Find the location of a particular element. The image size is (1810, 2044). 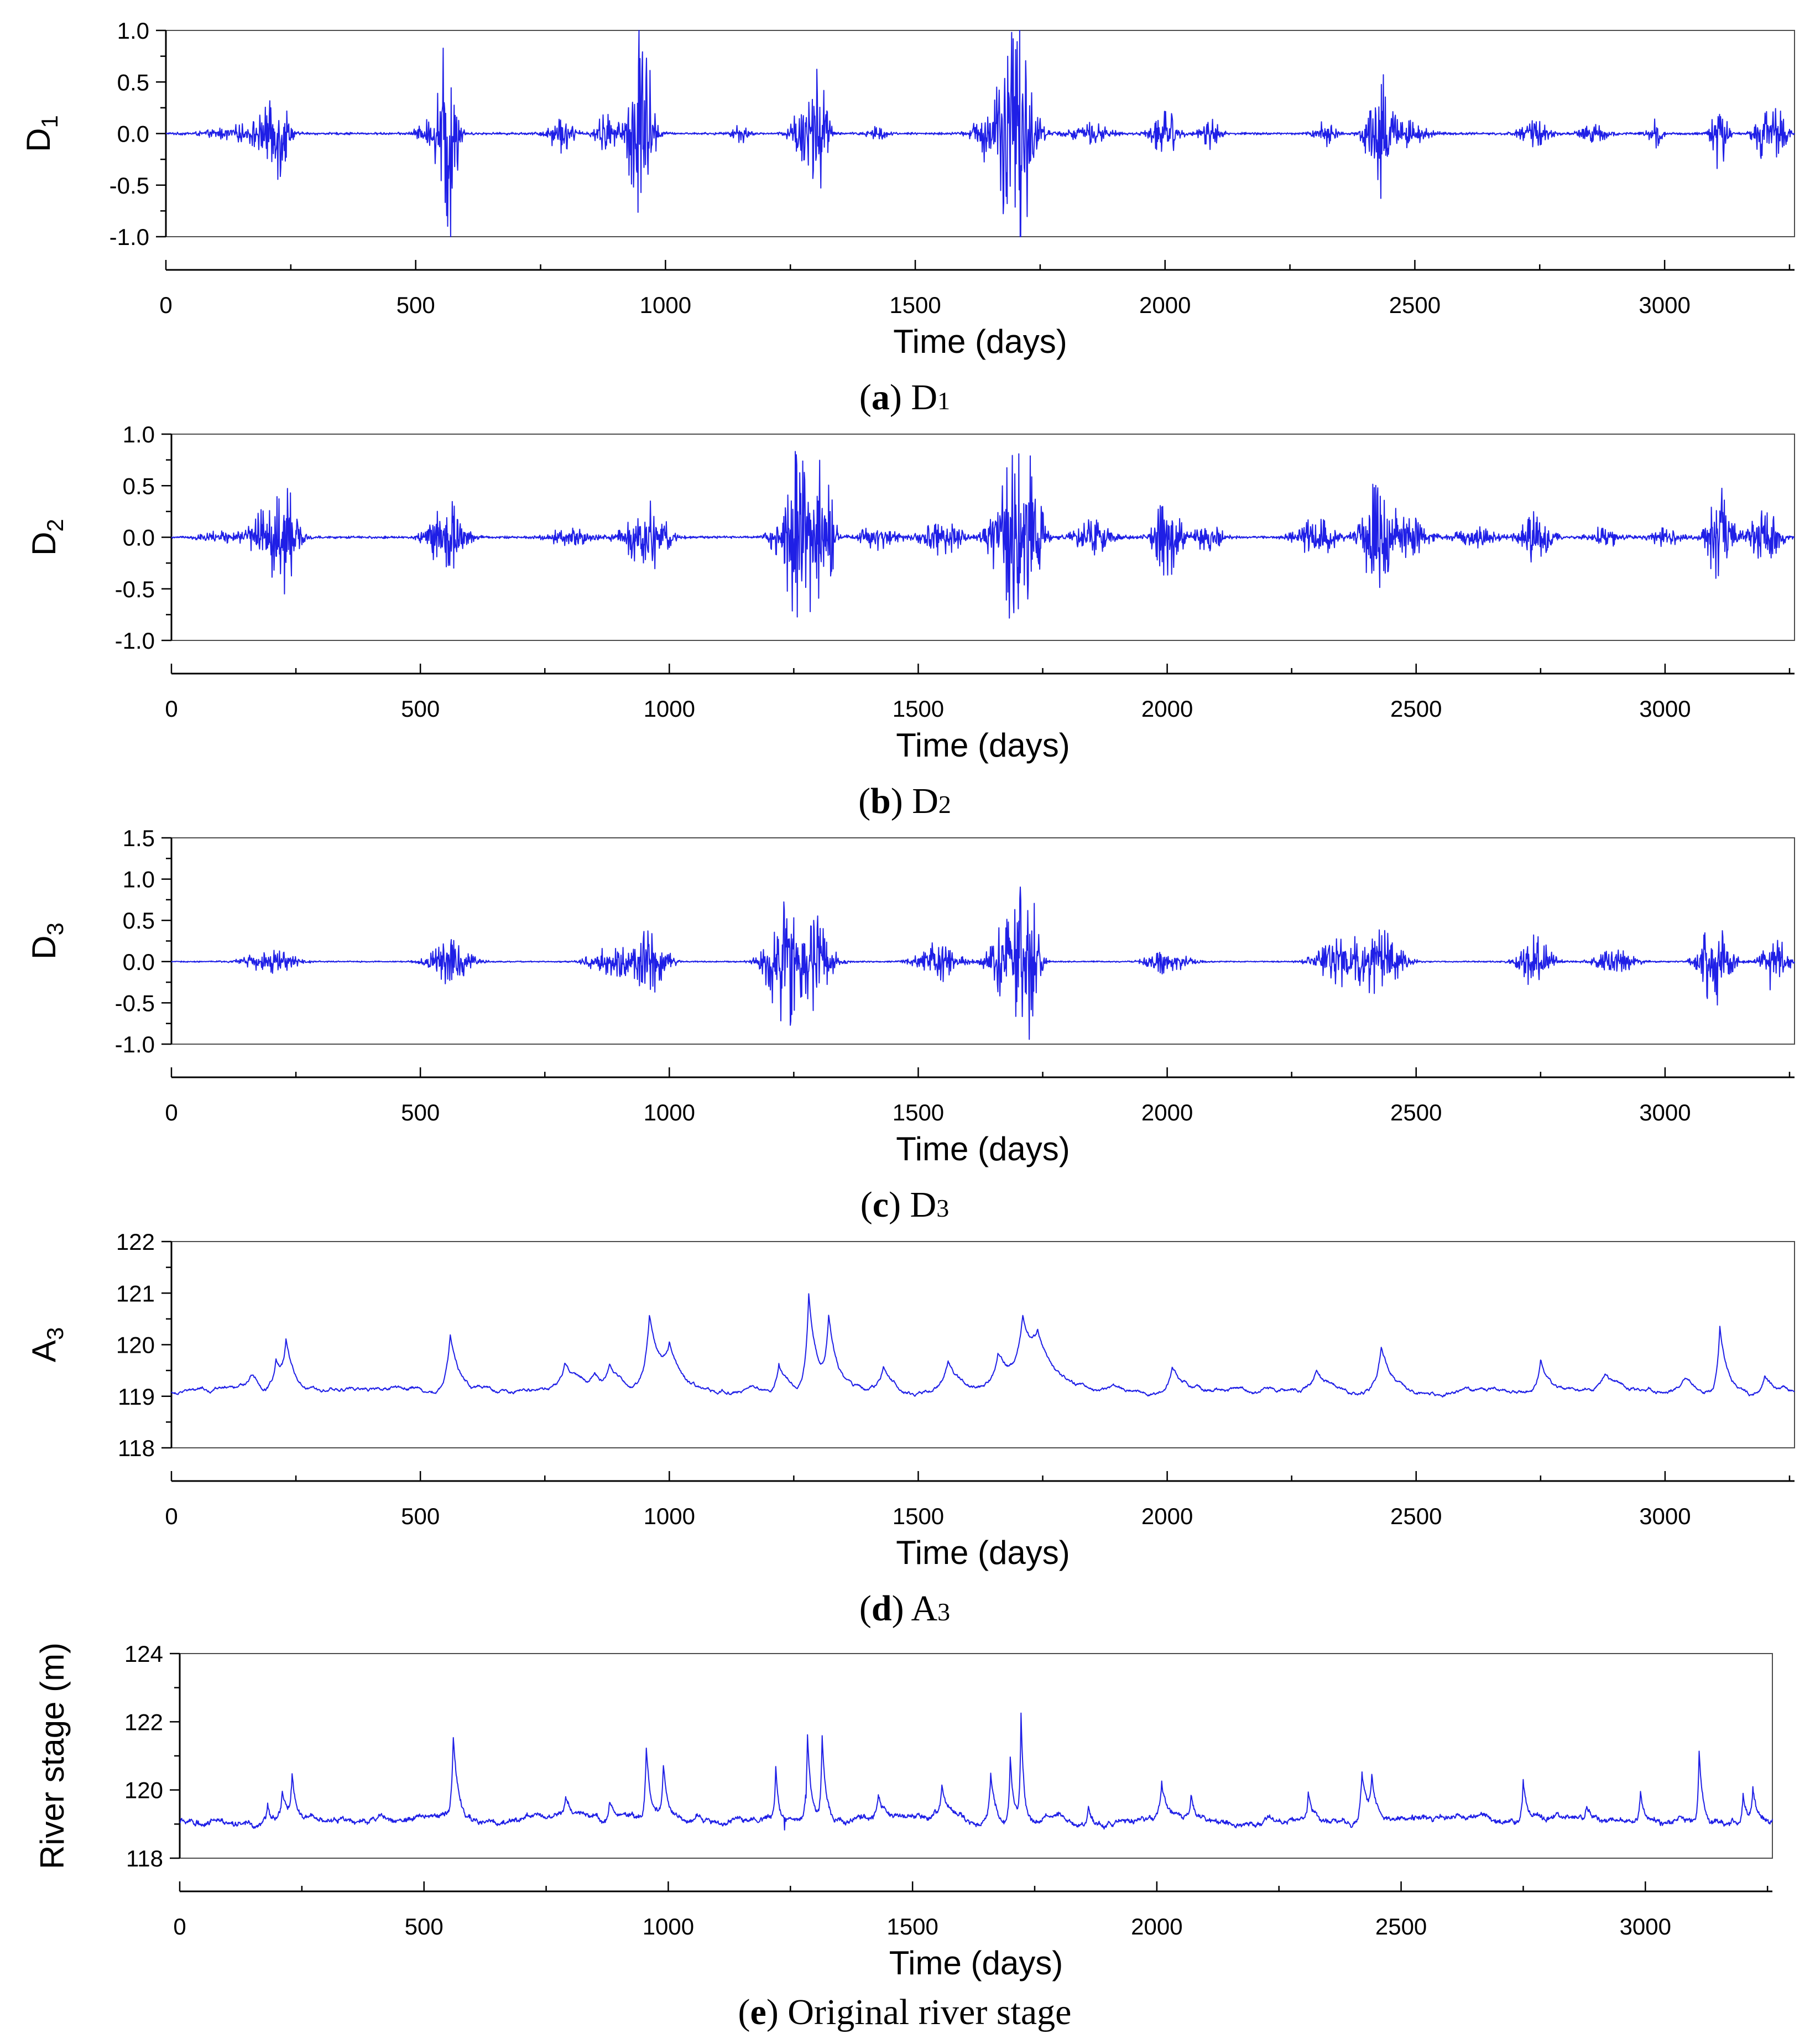

panel-caption: (d) A3 is located at coordinates (904, 1608).